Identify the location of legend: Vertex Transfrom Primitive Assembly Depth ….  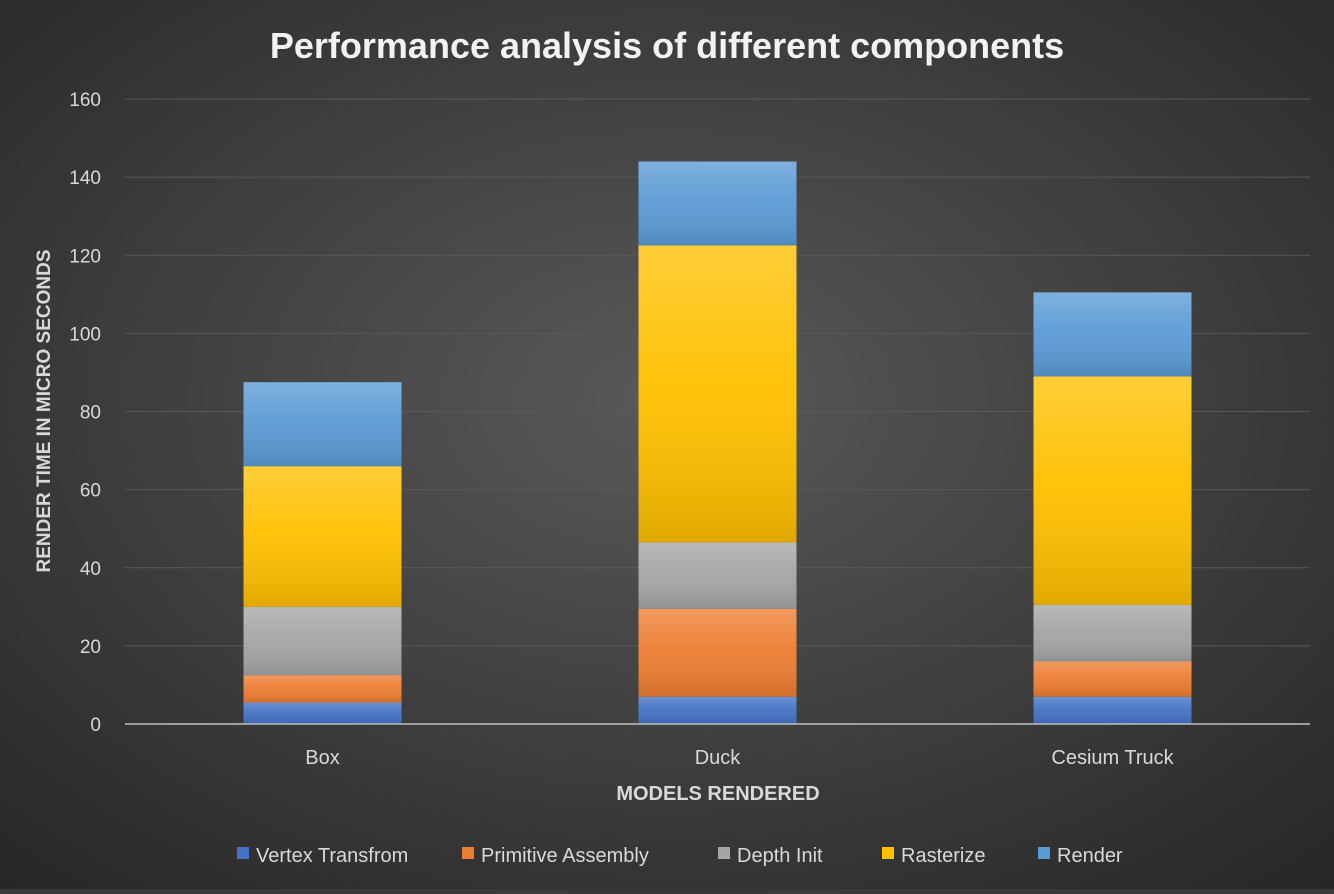
(680, 856).